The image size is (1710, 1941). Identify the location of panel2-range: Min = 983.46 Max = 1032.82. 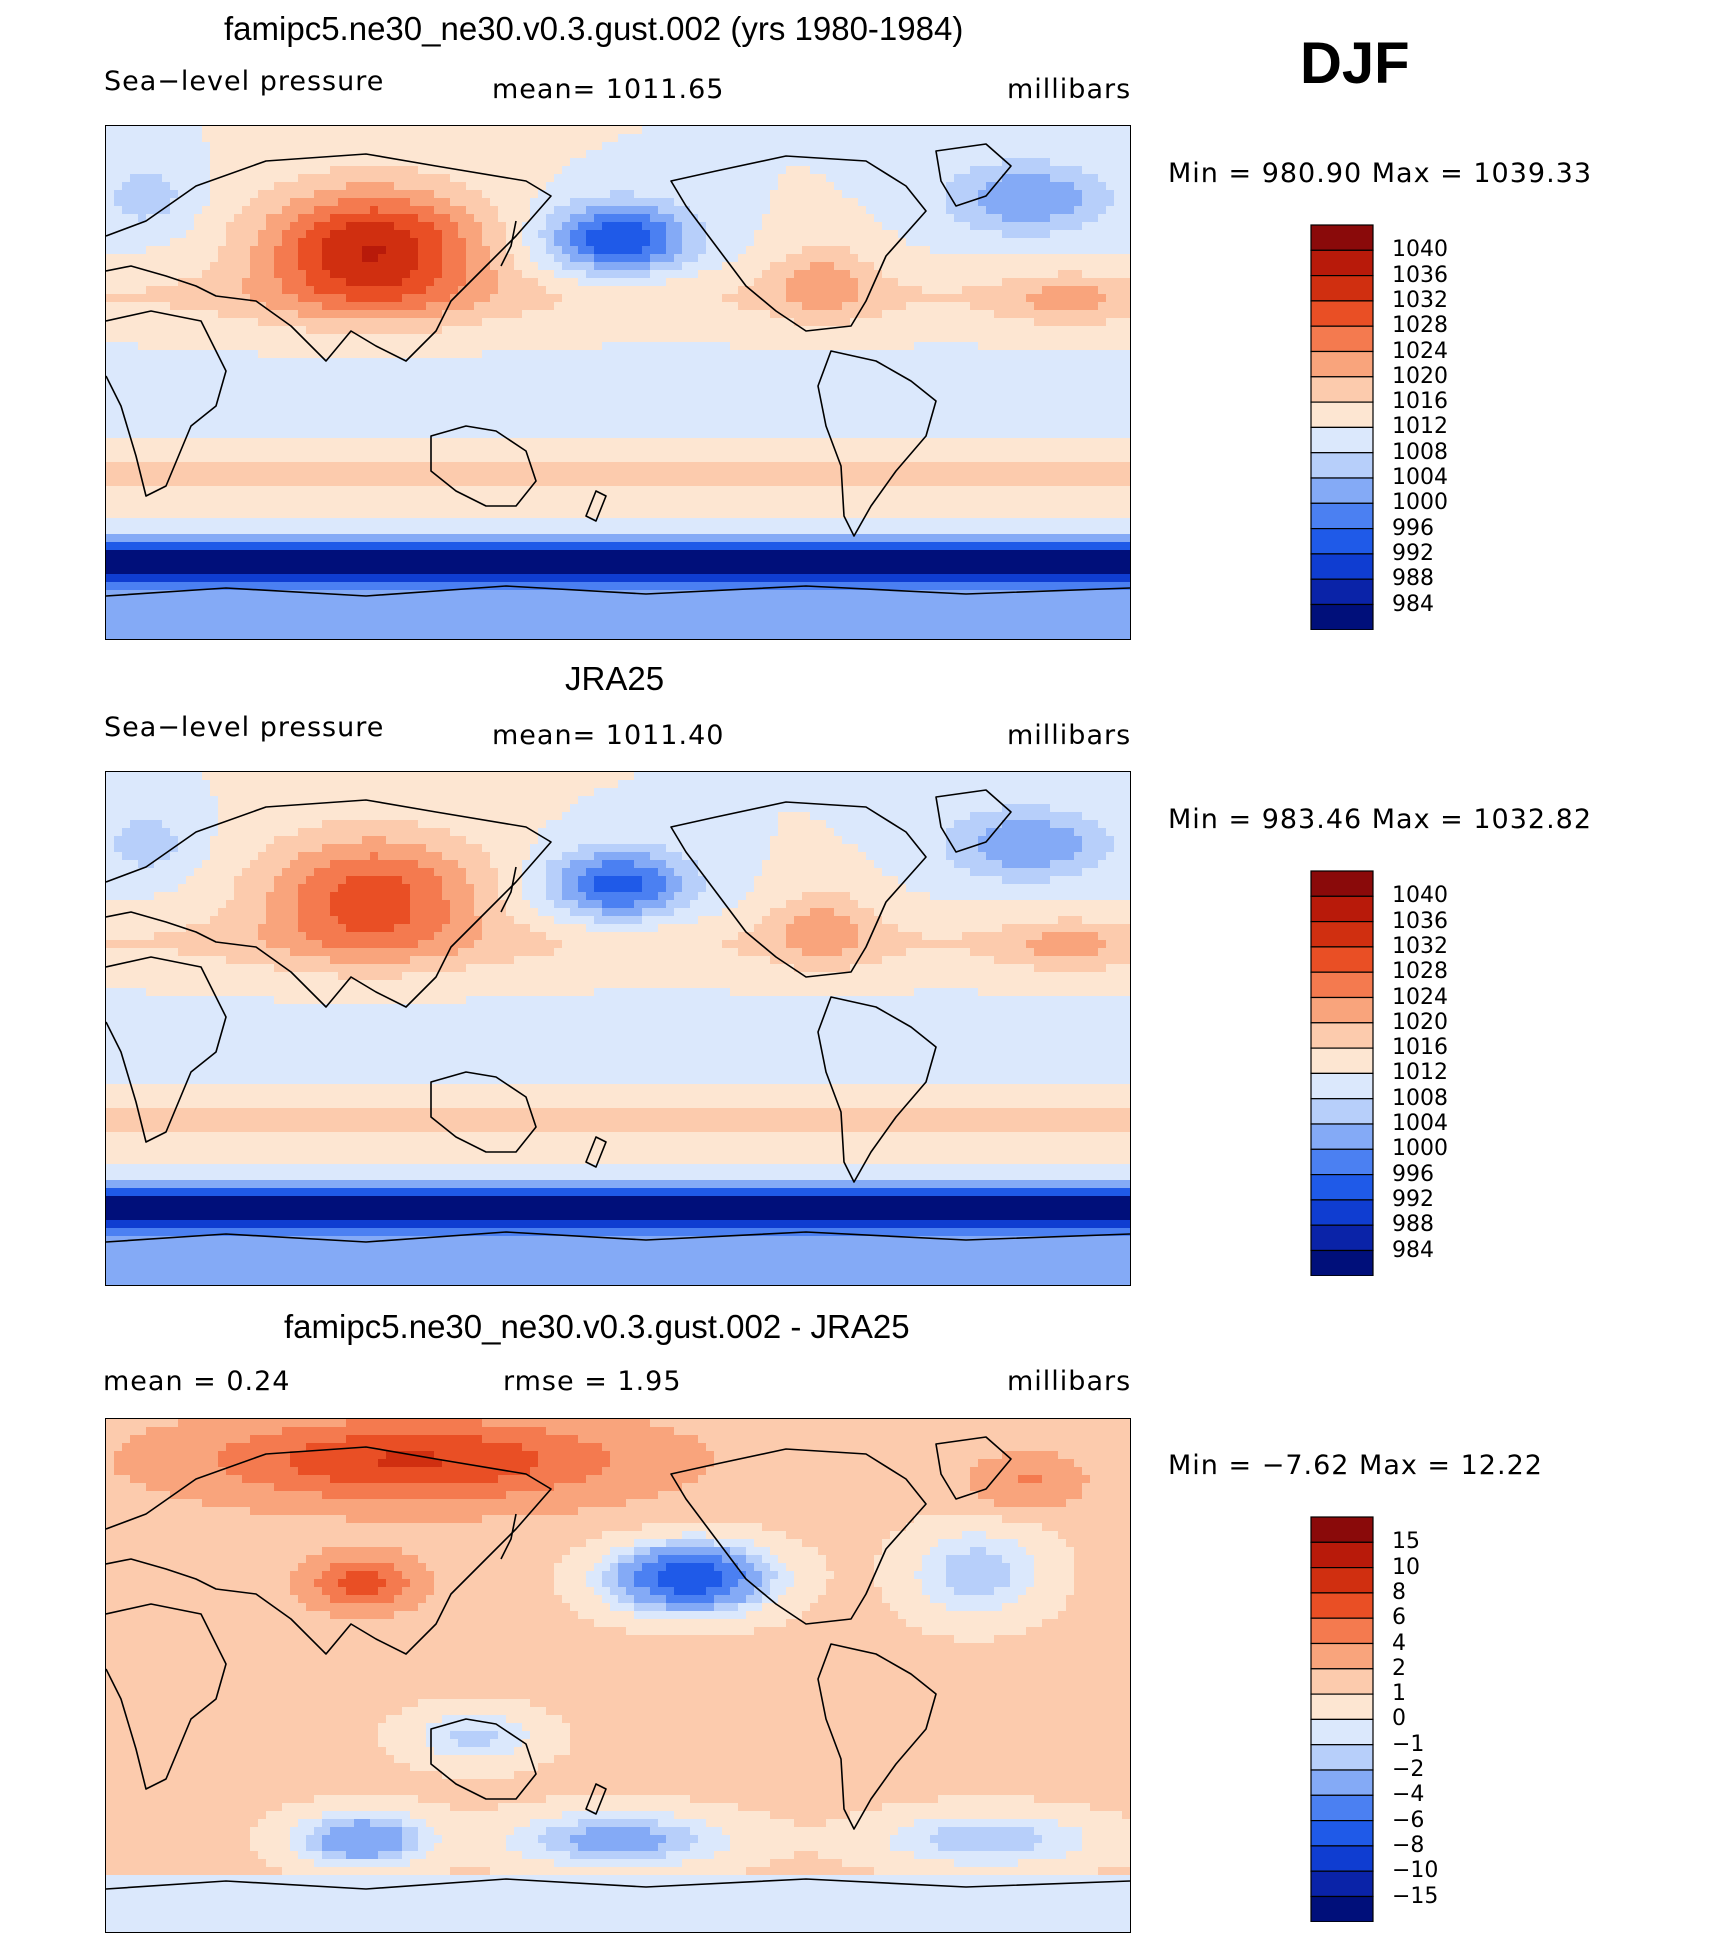
(1380, 819).